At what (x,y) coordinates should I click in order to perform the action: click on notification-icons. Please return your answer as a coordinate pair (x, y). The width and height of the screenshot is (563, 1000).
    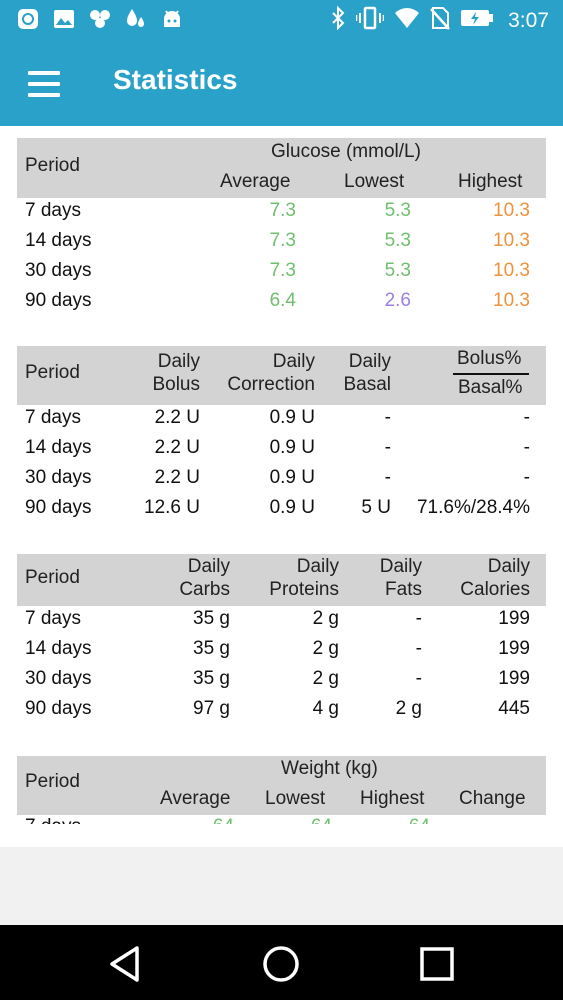
    Looking at the image, I should click on (100, 19).